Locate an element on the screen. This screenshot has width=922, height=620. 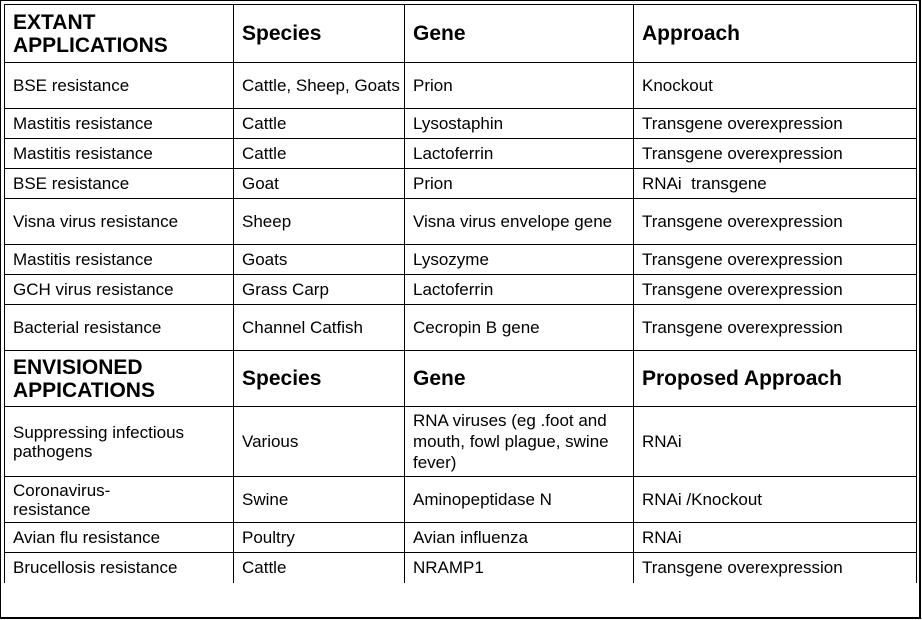
cell-gene: Aminopeptidase N is located at coordinates (519, 499).